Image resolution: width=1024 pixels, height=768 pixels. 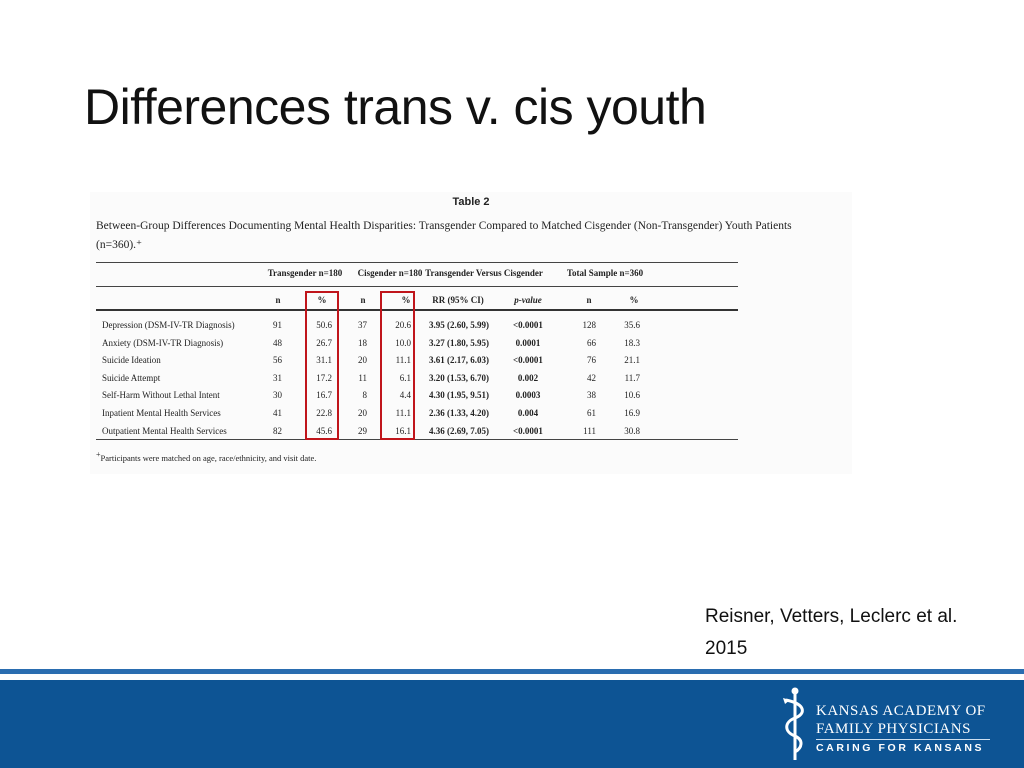 What do you see at coordinates (860, 633) in the screenshot?
I see `citation: Reisner, Vetters, Leclerc et al. 2015` at bounding box center [860, 633].